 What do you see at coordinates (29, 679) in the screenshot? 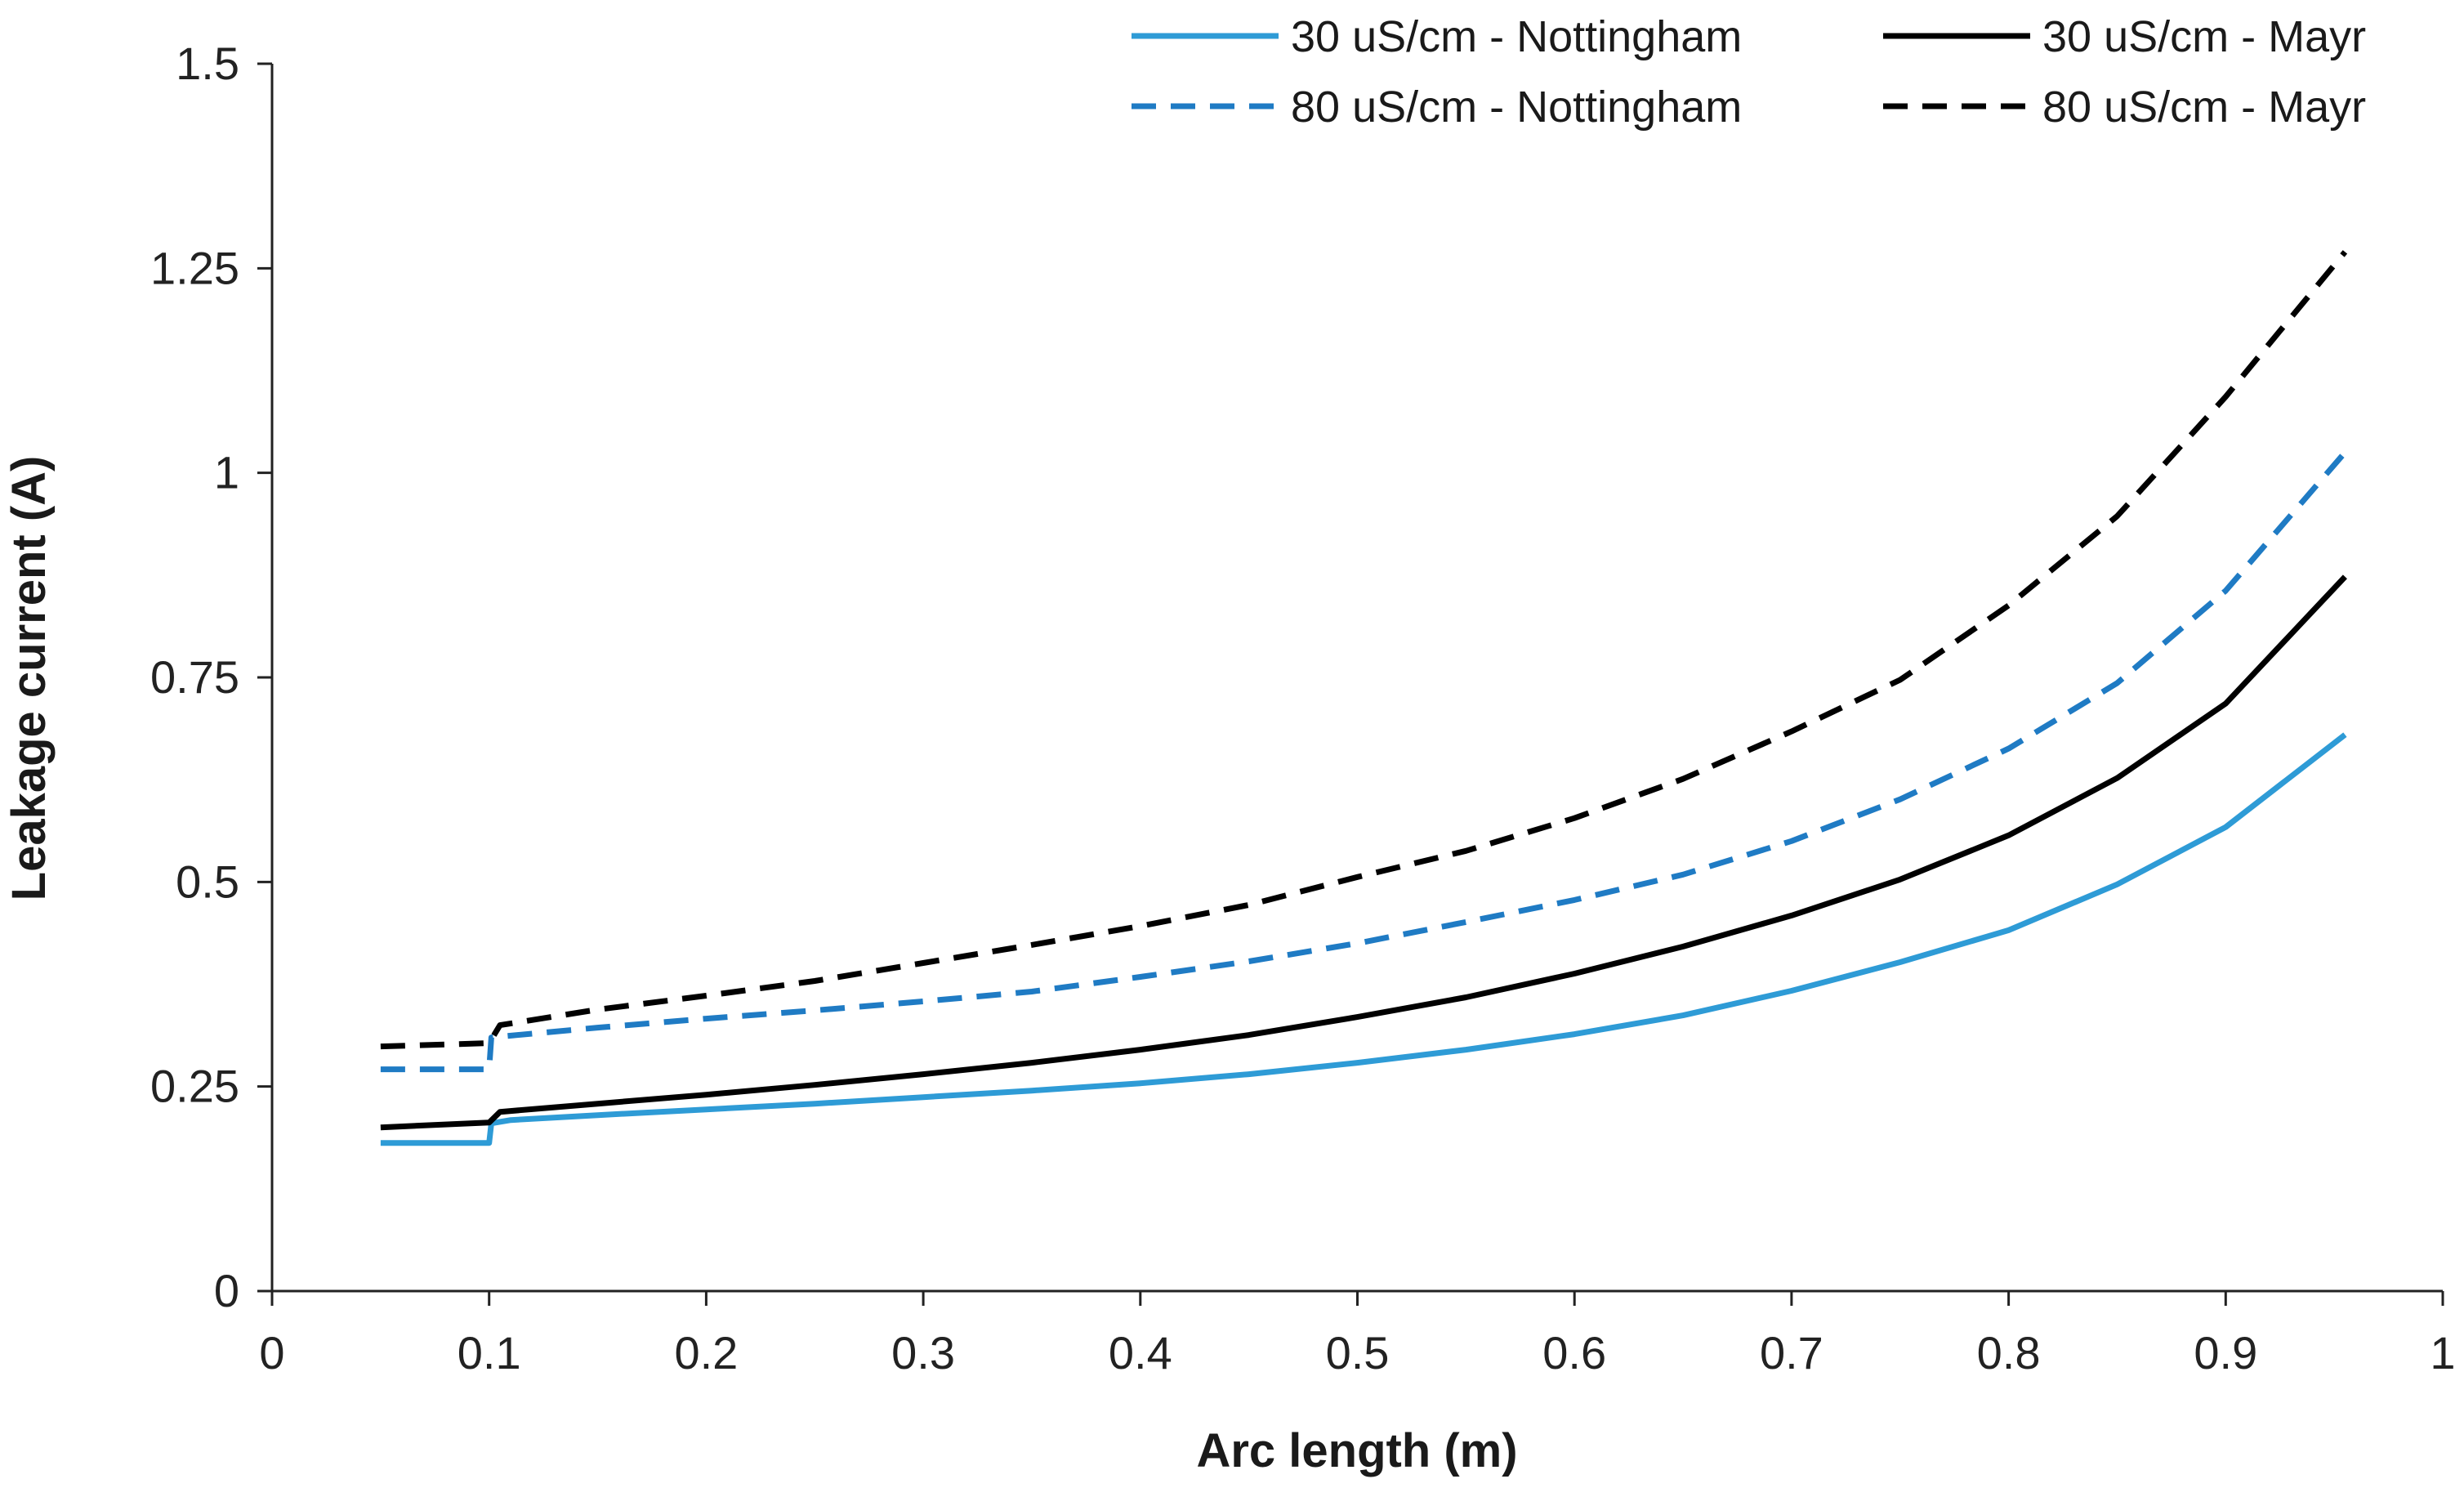
I see `y-axis-title: Leakage current (A)` at bounding box center [29, 679].